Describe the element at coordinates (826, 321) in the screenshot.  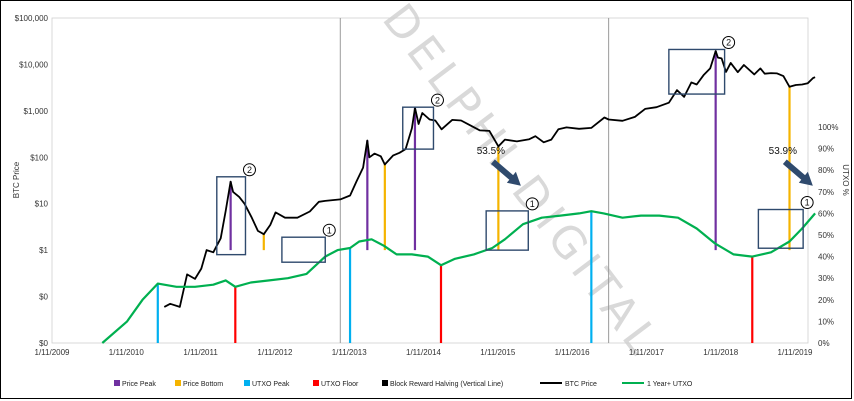
I see `y-right-tick-label: 10%` at that location.